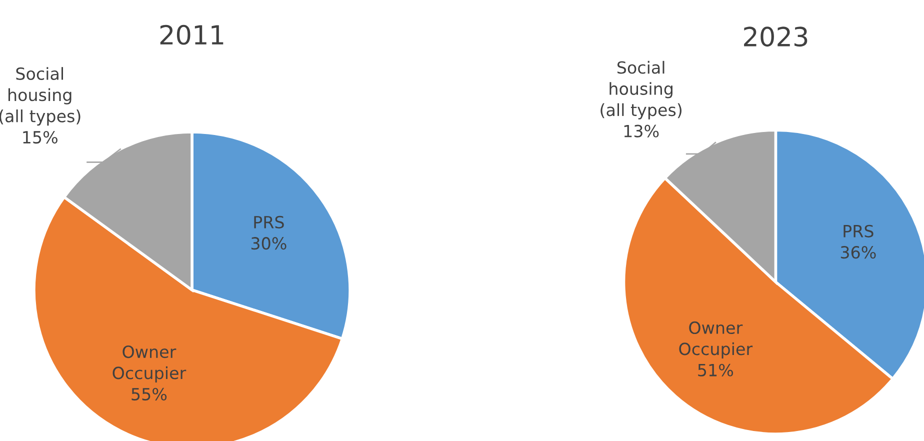  I want to click on data-label: 36%, so click(858, 252).